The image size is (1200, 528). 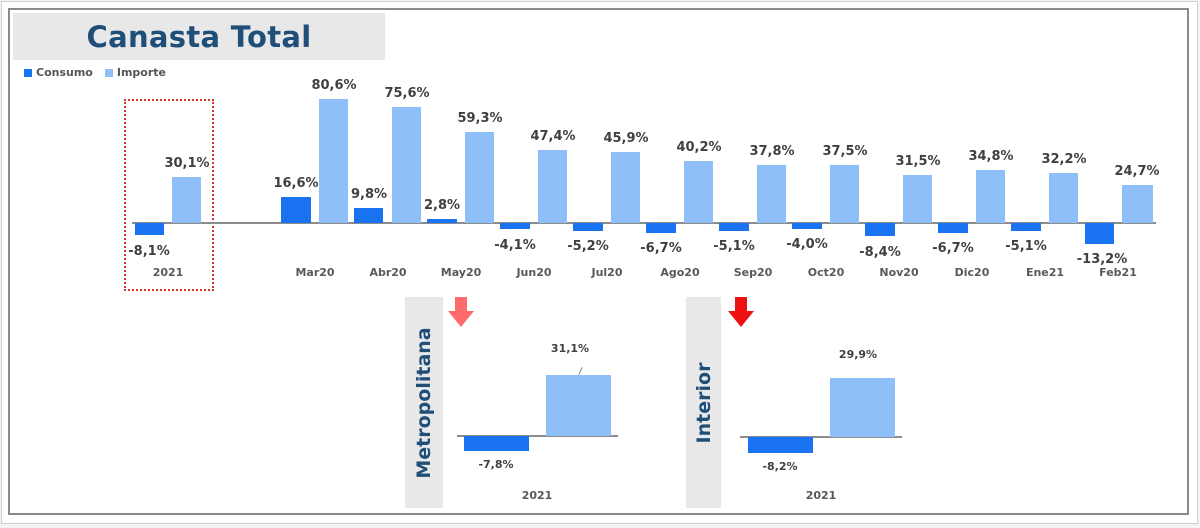 I want to click on interior-label-box: Interior, so click(x=703, y=402).